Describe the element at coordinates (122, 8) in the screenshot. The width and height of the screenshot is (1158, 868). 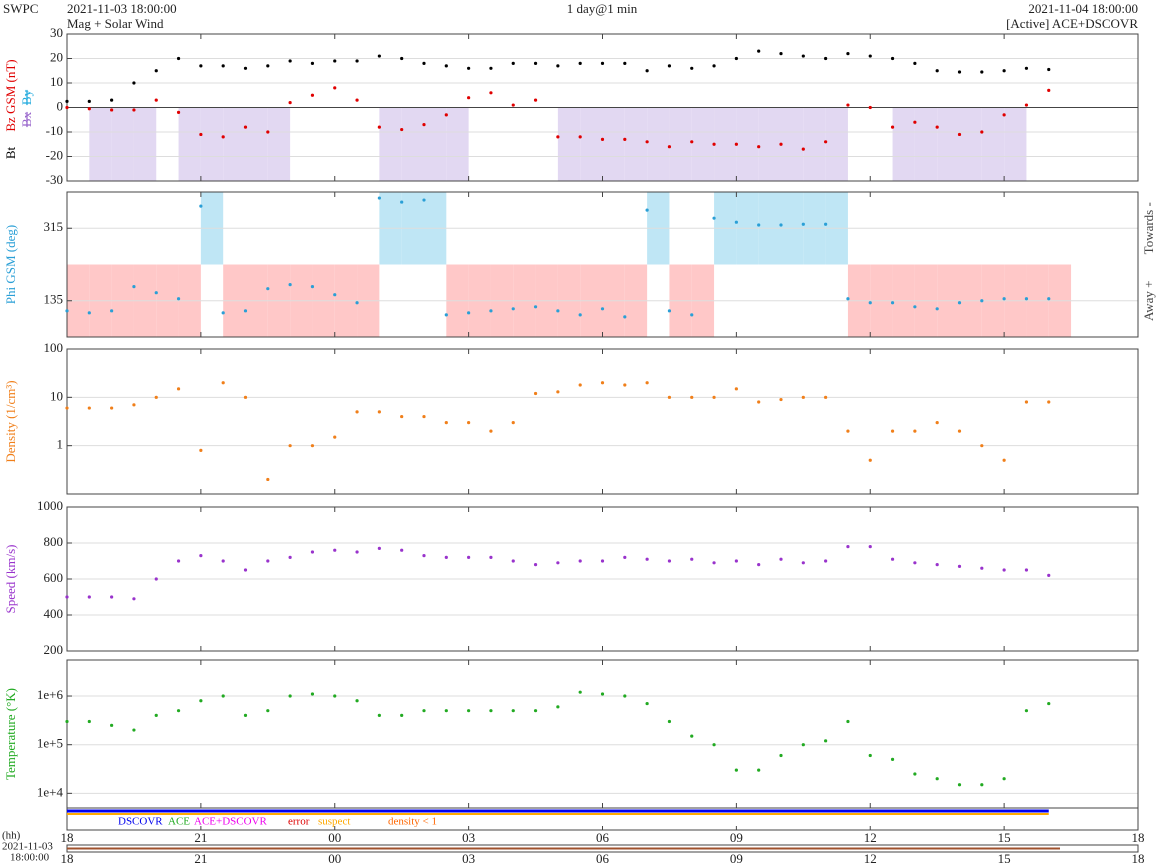
I see `start-time: 2021-11-03 18:00:00` at that location.